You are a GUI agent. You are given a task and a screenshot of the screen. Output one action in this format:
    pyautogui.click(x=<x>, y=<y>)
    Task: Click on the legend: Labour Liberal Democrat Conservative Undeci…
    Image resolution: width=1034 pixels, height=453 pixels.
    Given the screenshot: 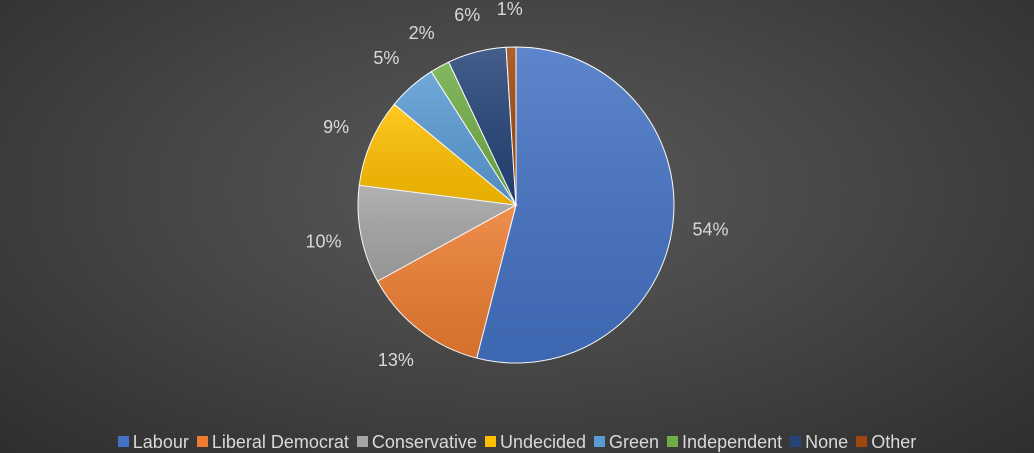 What is the action you would take?
    pyautogui.click(x=517, y=441)
    